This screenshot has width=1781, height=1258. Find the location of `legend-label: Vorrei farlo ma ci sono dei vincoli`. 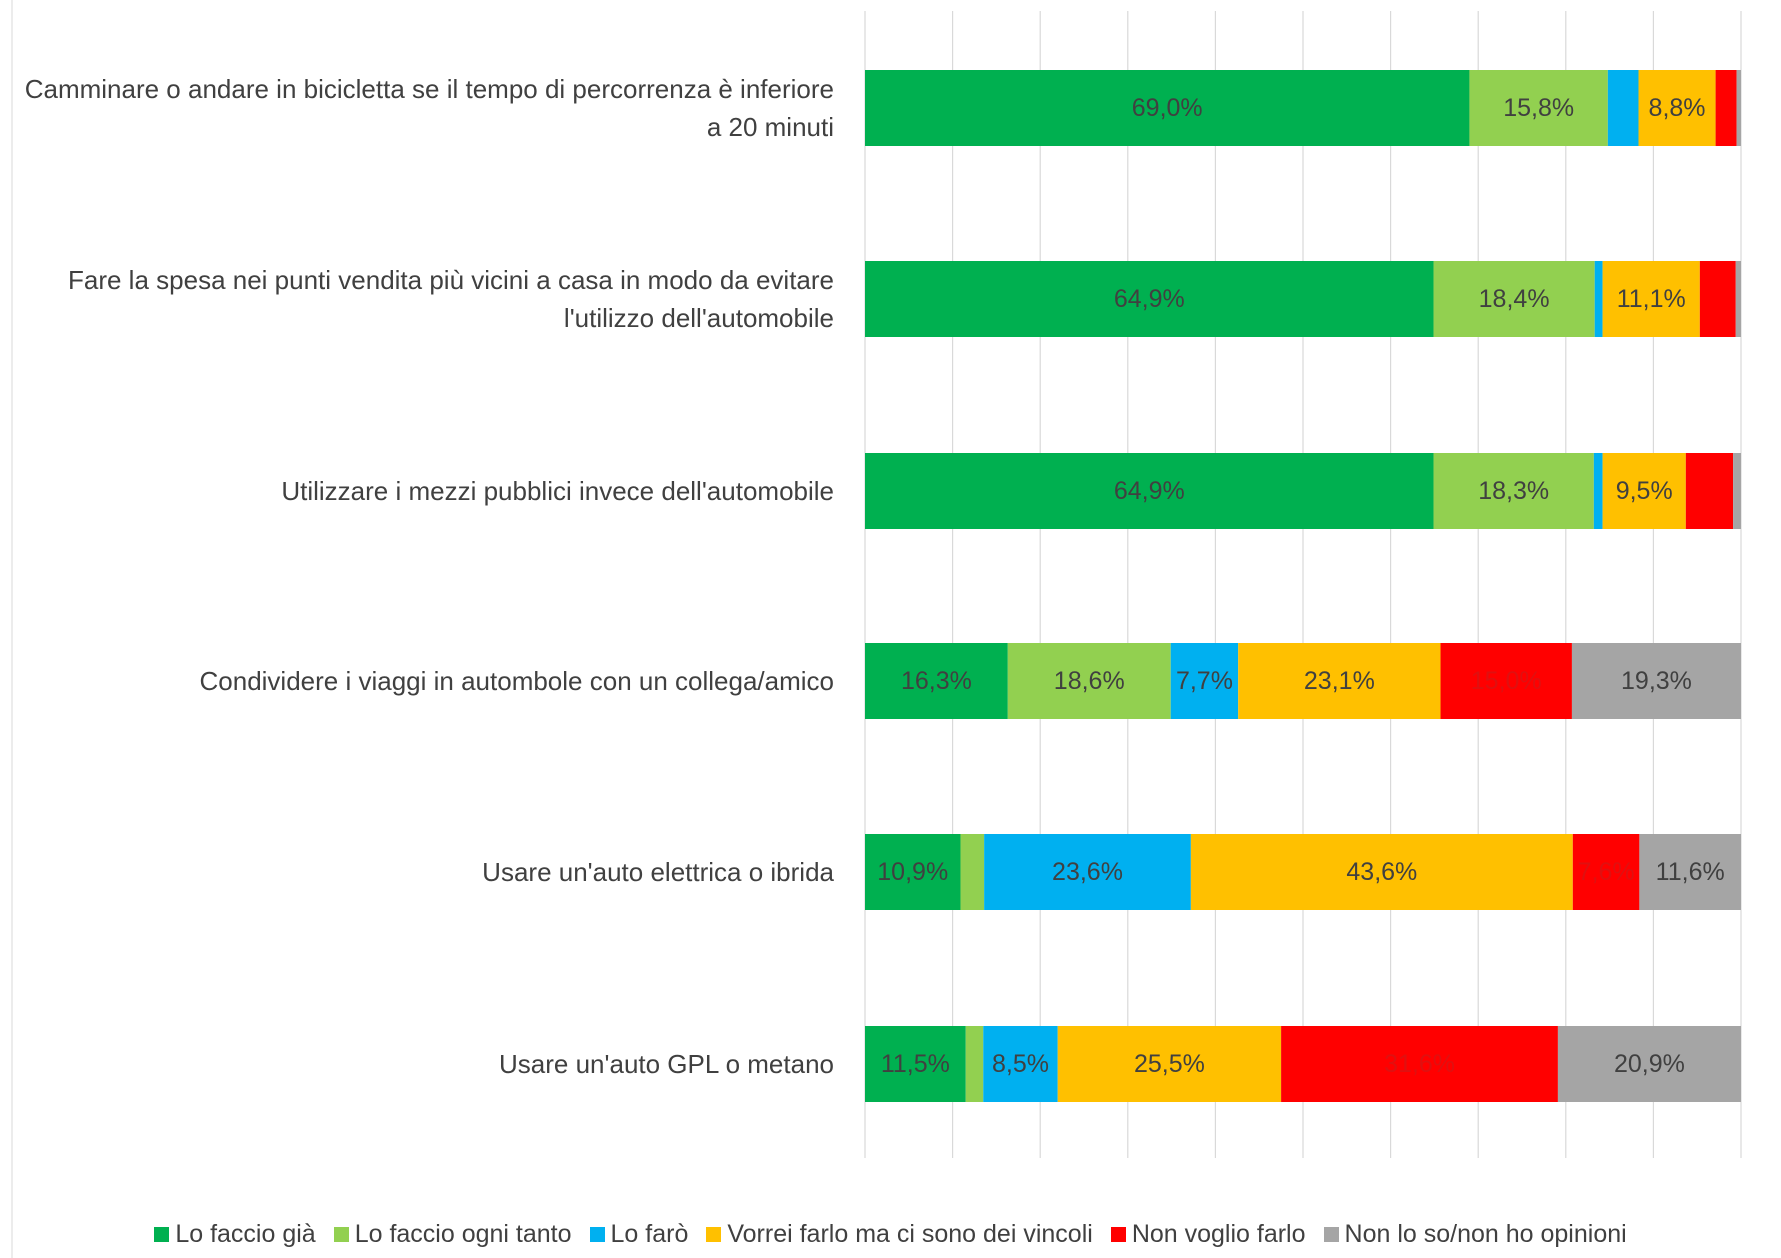

legend-label: Vorrei farlo ma ci sono dei vincoli is located at coordinates (910, 1234).